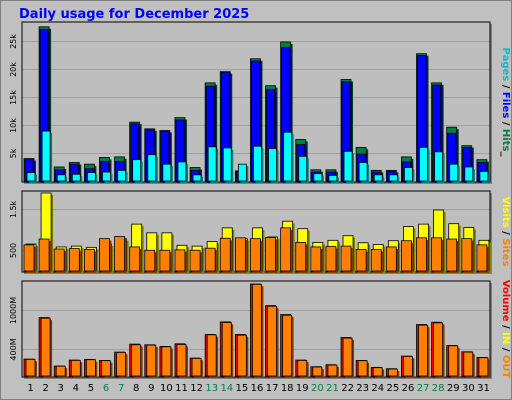 The width and height of the screenshot is (512, 400). I want to click on day-label: 25, so click(393, 388).